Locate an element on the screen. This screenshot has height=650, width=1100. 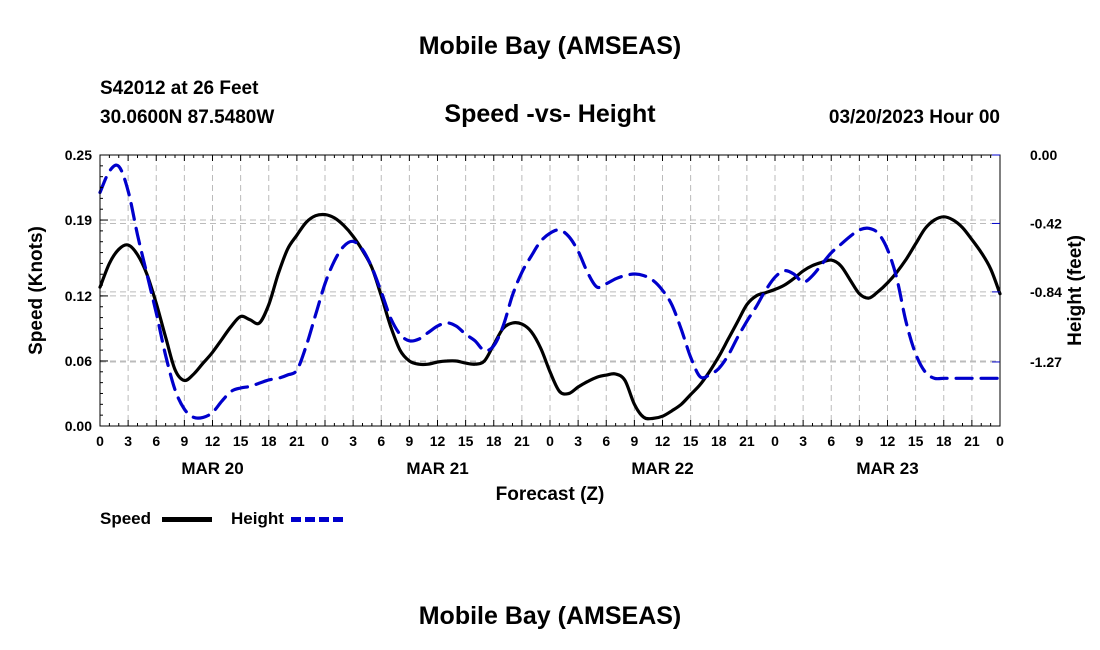
x-axis-label: Forecast (Z) is located at coordinates (550, 494).